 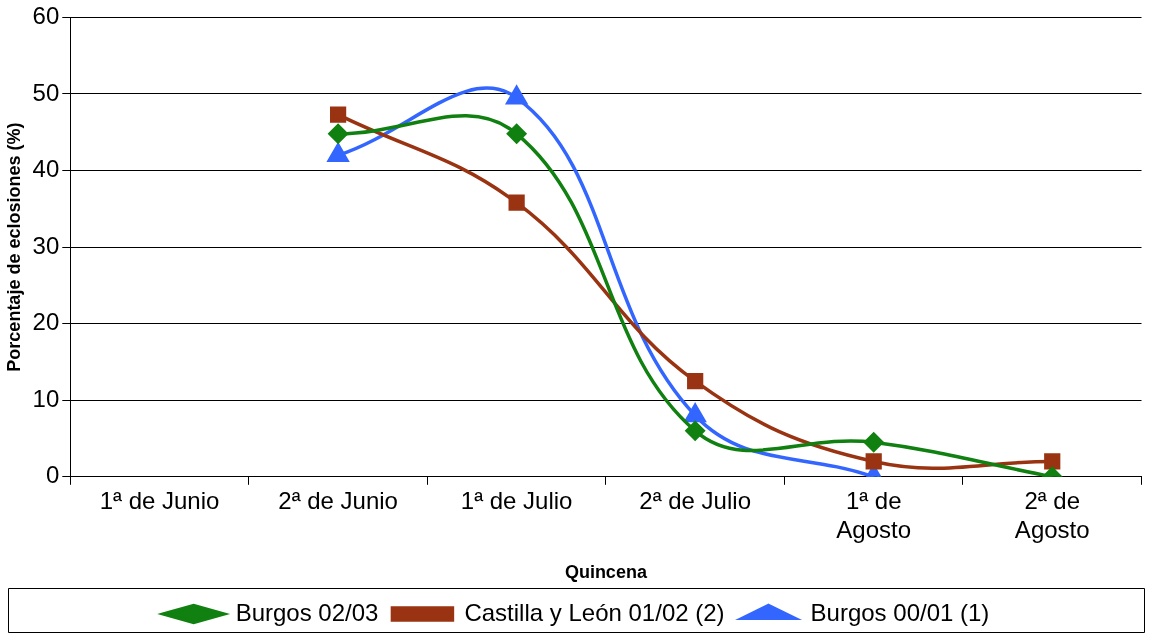 What do you see at coordinates (338, 500) in the screenshot?
I see `x-tick-label: 2ª de Junio` at bounding box center [338, 500].